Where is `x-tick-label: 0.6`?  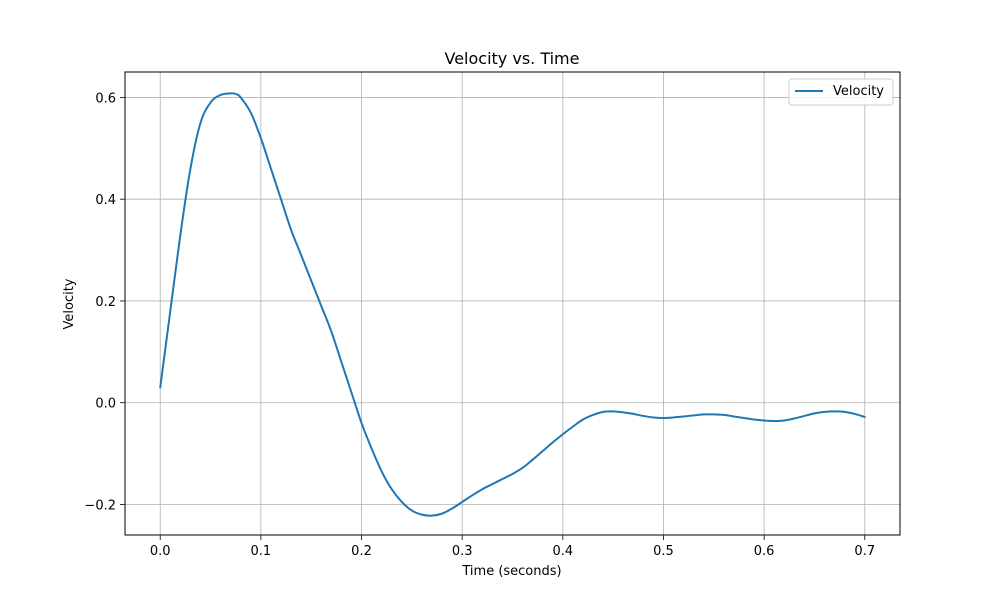
x-tick-label: 0.6 is located at coordinates (764, 551).